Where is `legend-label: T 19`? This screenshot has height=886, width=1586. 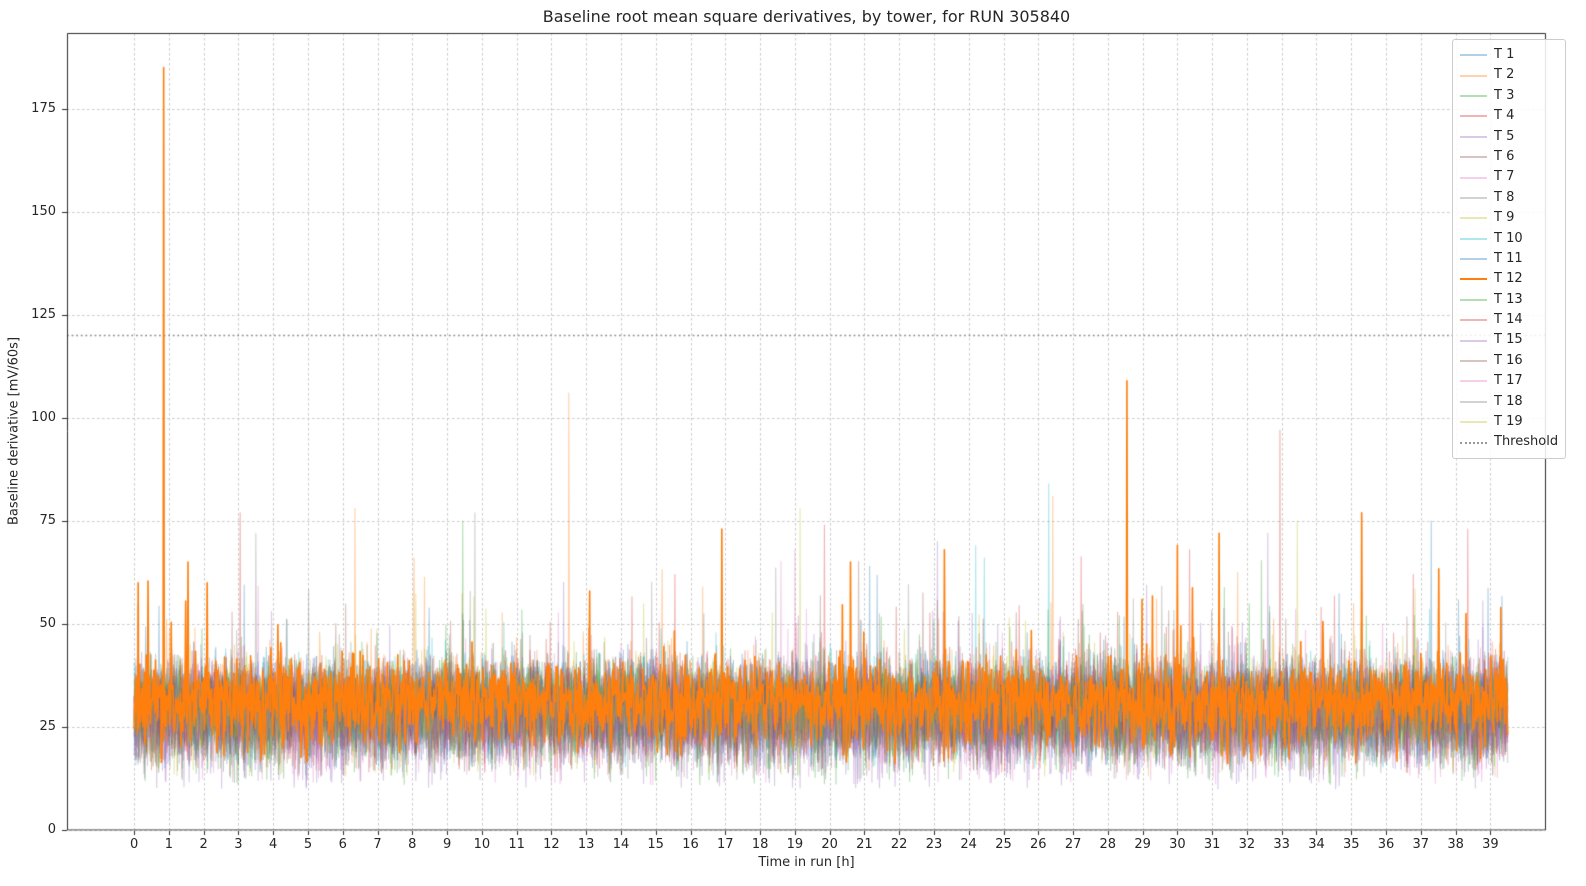
legend-label: T 19 is located at coordinates (1508, 422).